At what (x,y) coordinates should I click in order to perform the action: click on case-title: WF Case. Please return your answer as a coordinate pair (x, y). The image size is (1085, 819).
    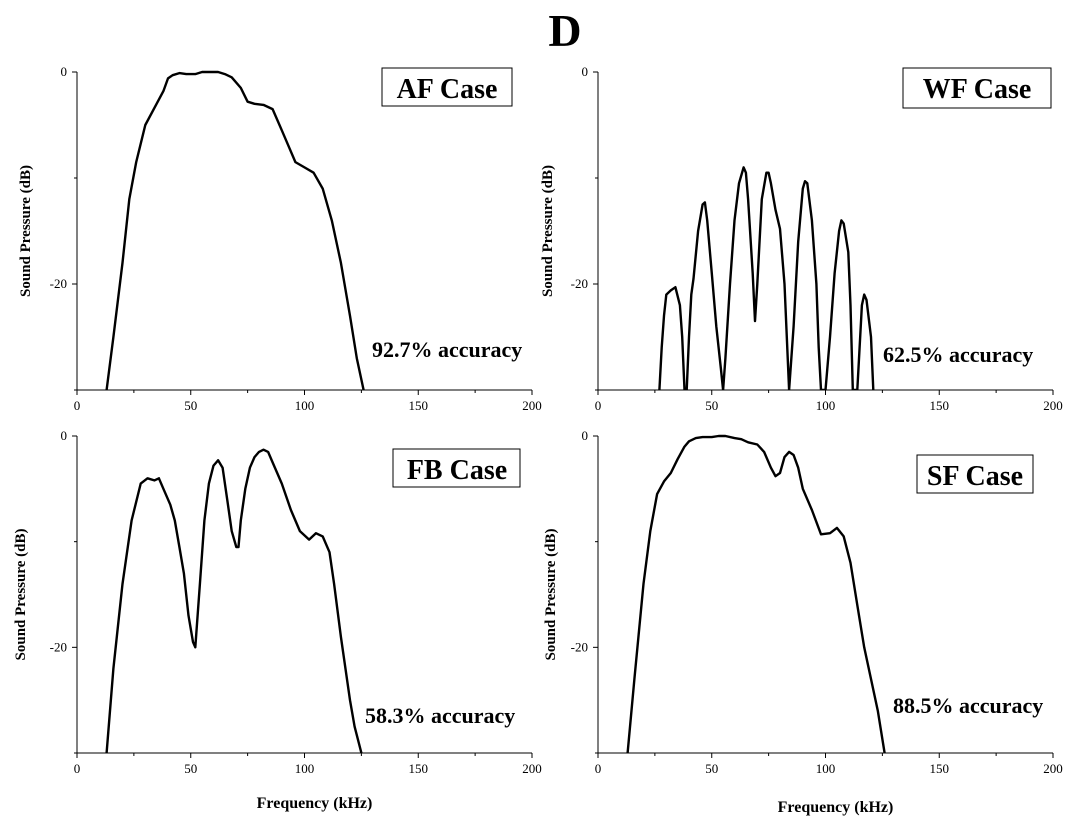
    Looking at the image, I should click on (977, 89).